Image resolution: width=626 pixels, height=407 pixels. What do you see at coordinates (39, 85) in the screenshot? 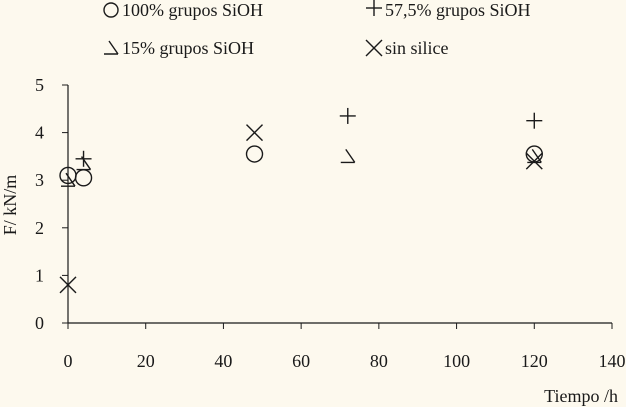
I see `y-tick-label: 5` at bounding box center [39, 85].